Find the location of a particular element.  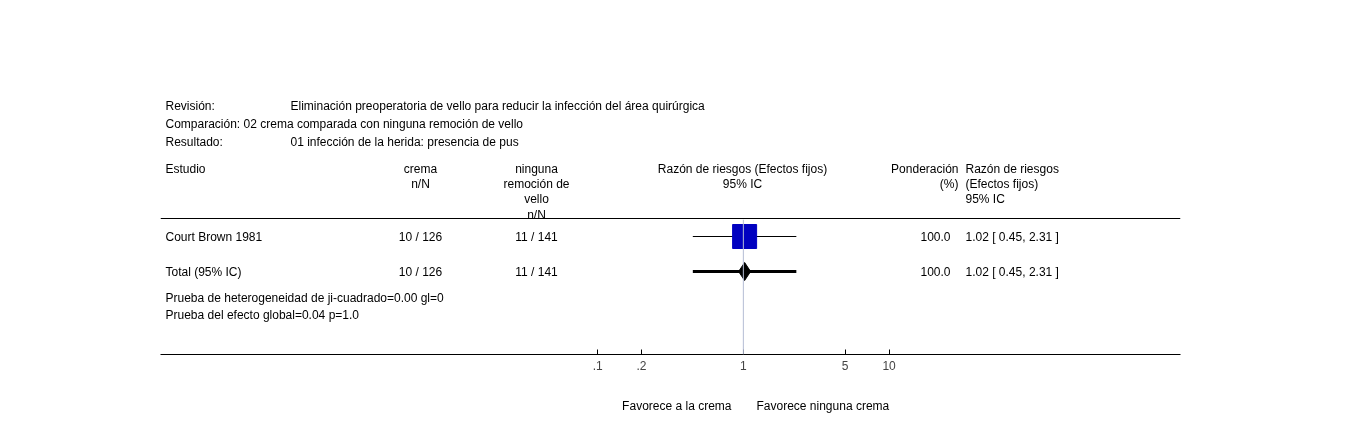

y-tick-label: Court Brown 1981 is located at coordinates (214, 236).